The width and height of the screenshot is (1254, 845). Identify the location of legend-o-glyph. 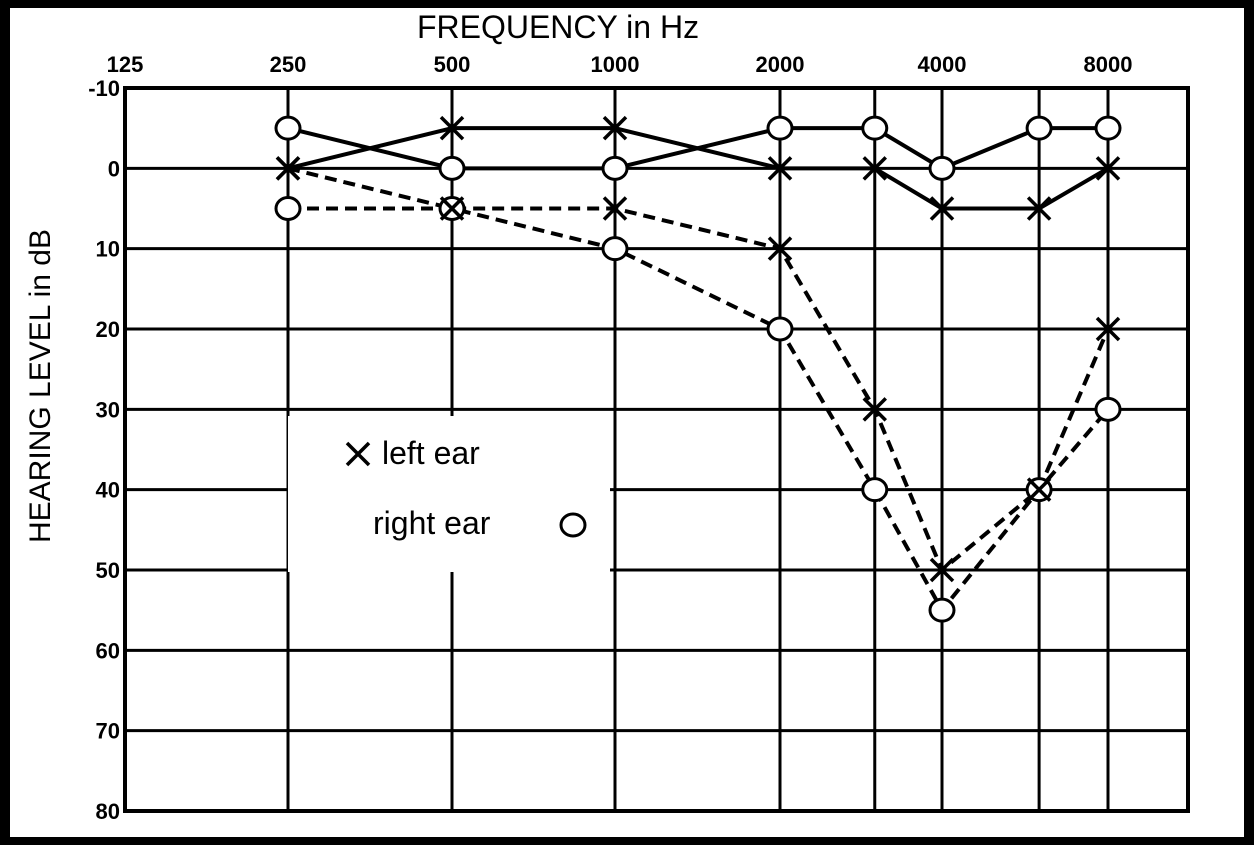
(573, 525).